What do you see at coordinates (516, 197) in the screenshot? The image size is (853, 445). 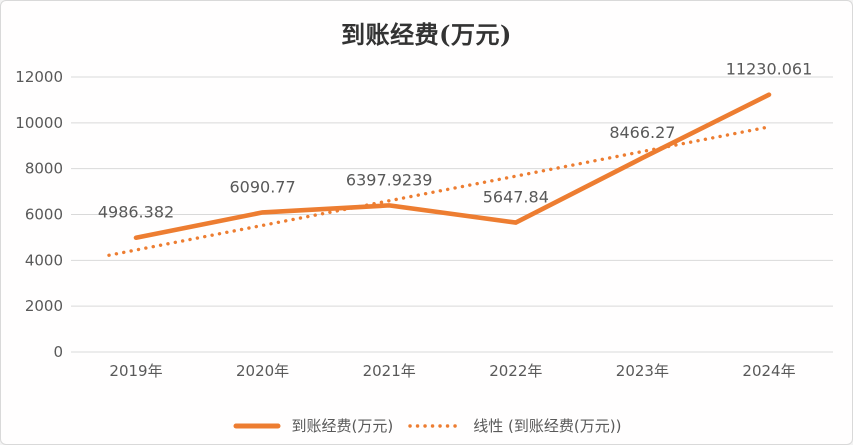 I see `data-label: 5647.84` at bounding box center [516, 197].